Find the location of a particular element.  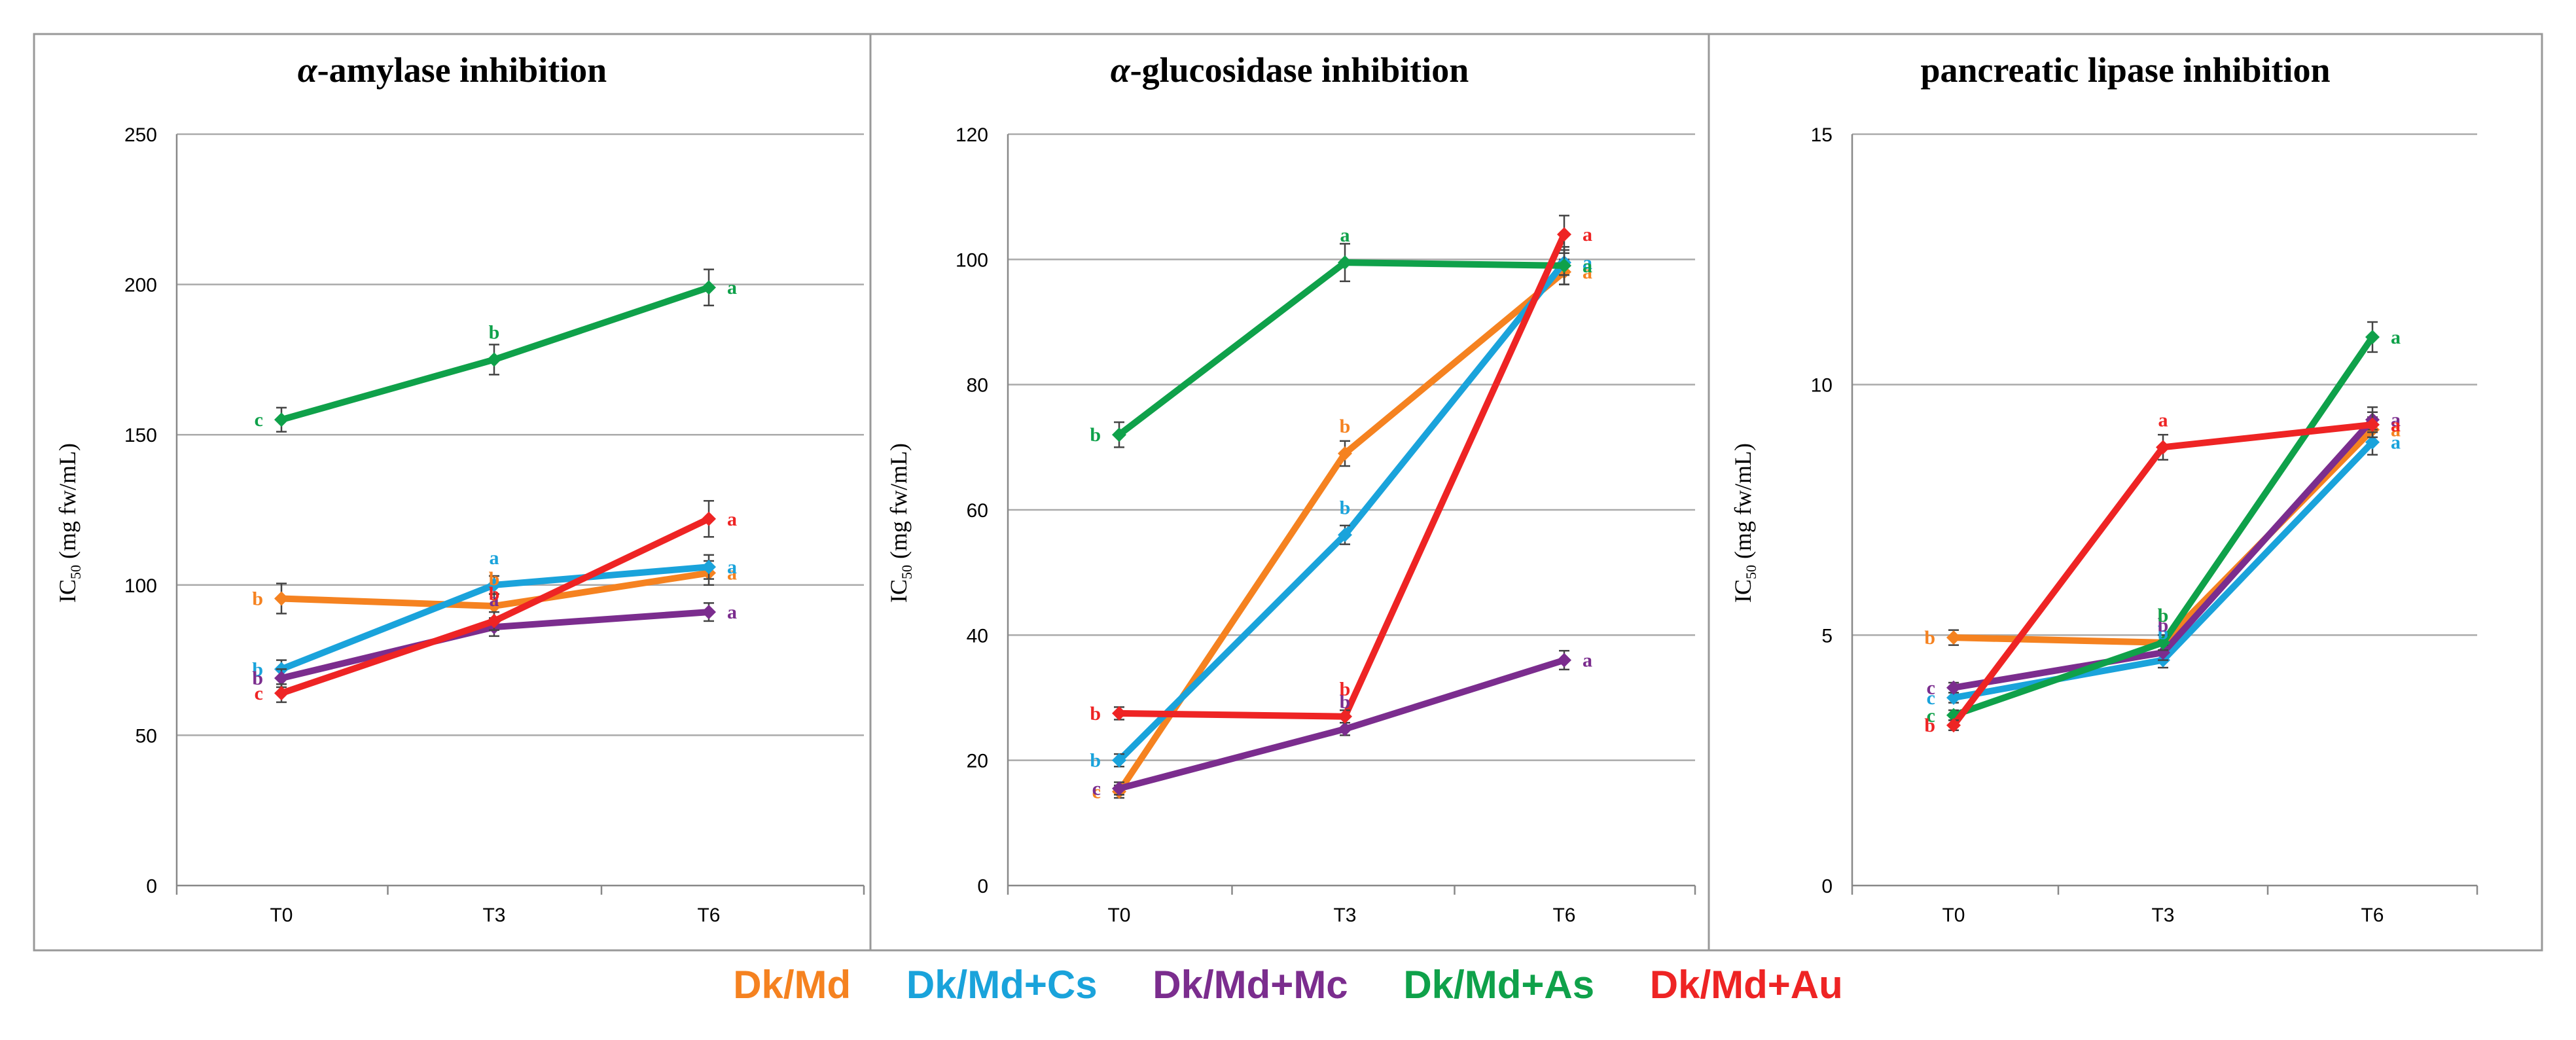

series-line-dk-md-au is located at coordinates (1341, 475).